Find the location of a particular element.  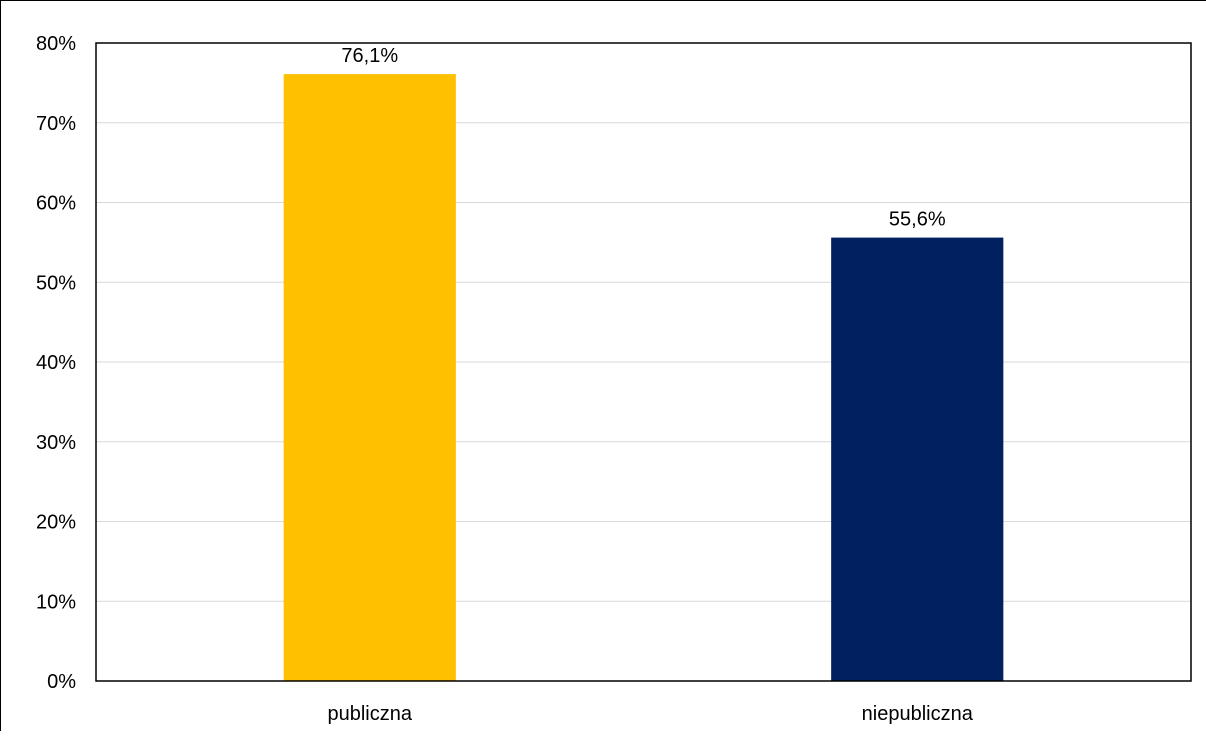

data-label: 55,6% is located at coordinates (917, 220).